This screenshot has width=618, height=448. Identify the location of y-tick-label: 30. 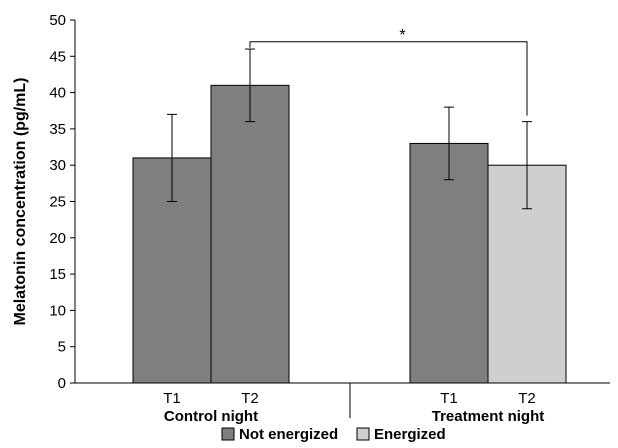
(57, 165).